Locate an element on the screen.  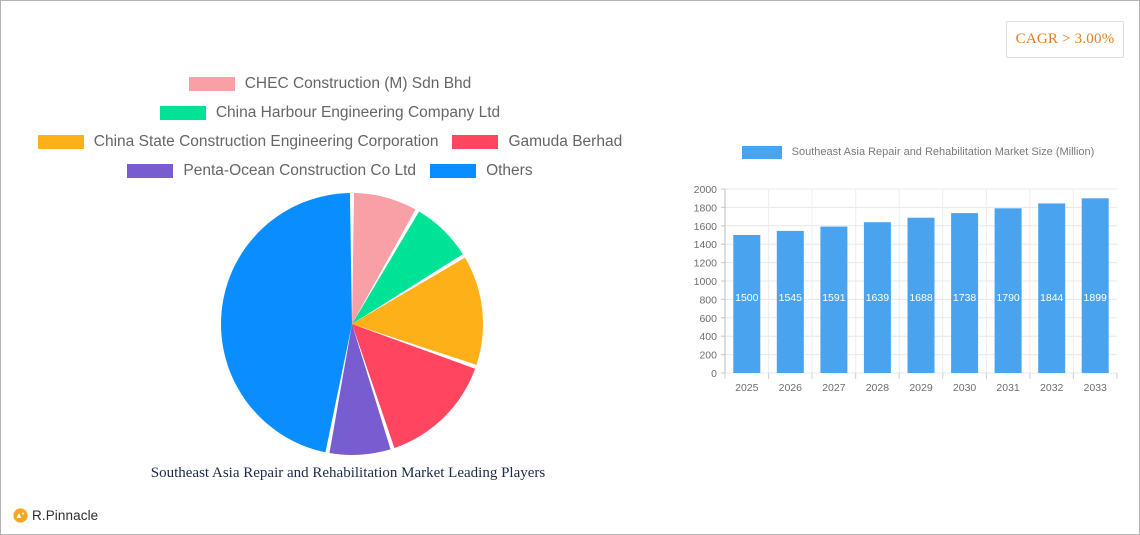
bar-value-label: 1591 is located at coordinates (834, 298).